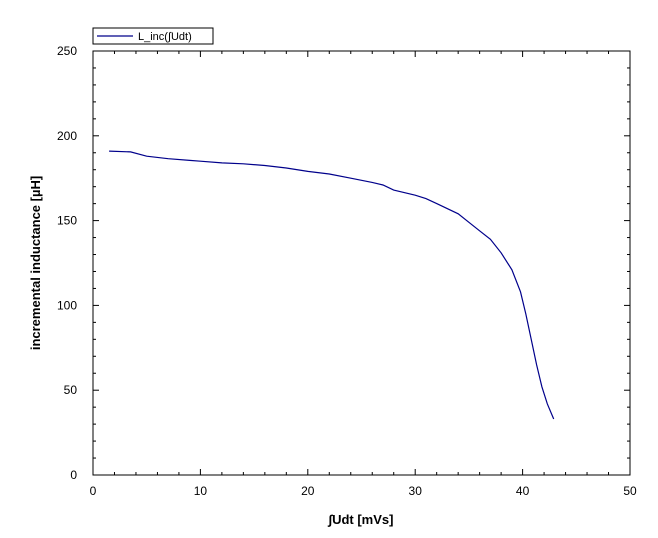 This screenshot has width=658, height=538. Describe the element at coordinates (361, 519) in the screenshot. I see `x-axis-title: ∫Udt [mVs]` at that location.